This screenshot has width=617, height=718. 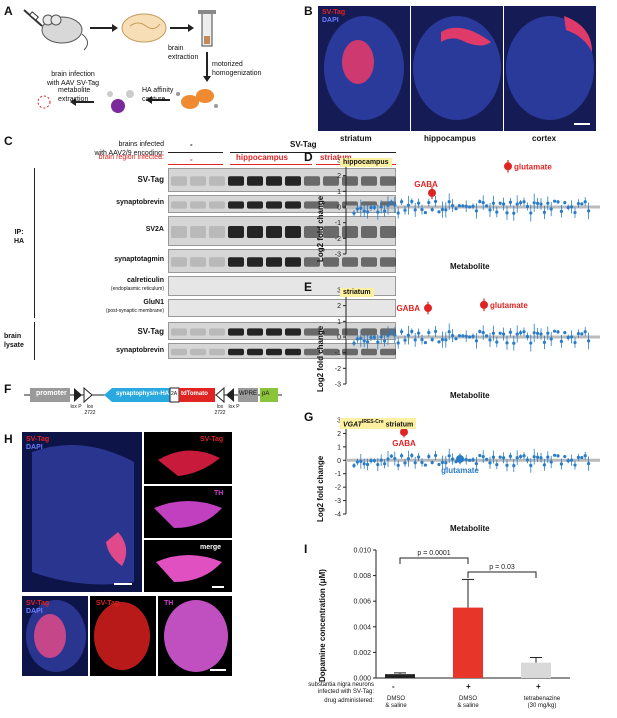 I want to click on blot-synaptotagmin, so click(x=282, y=261).